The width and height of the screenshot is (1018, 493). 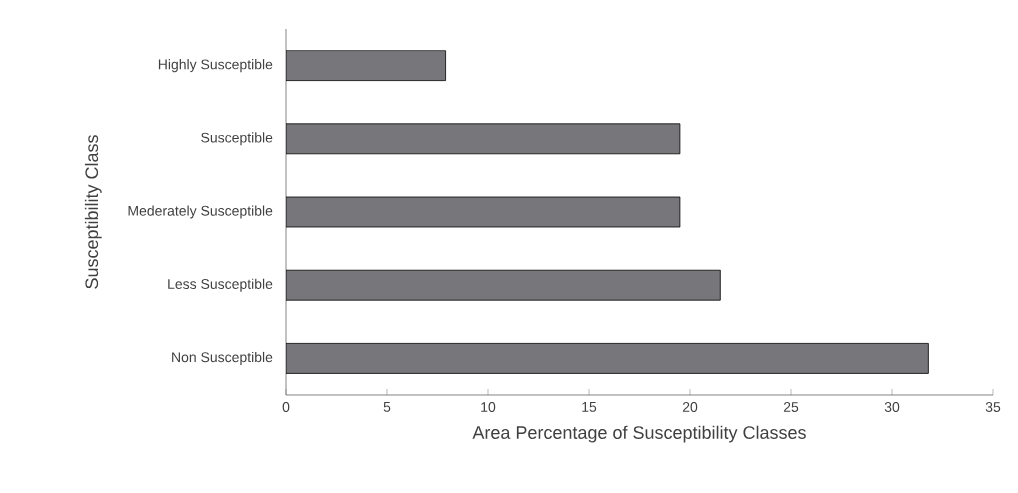 I want to click on x-tick-label: 20, so click(x=690, y=407).